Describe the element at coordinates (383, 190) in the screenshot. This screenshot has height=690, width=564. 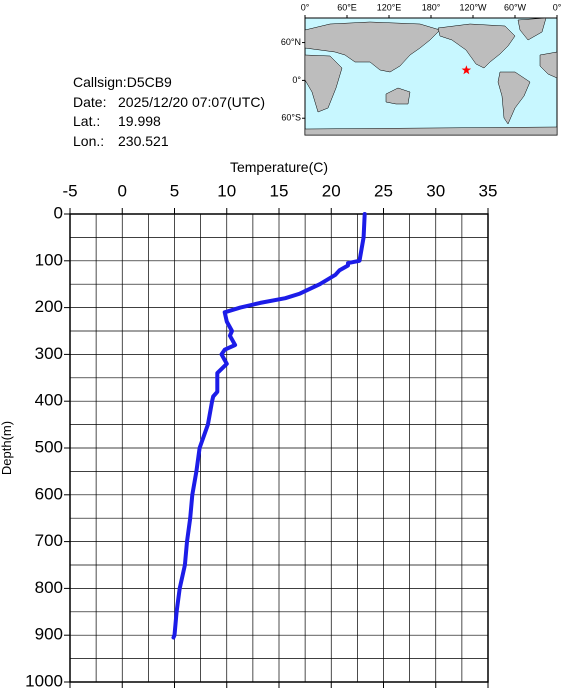
I see `x-tick-label: 25` at that location.